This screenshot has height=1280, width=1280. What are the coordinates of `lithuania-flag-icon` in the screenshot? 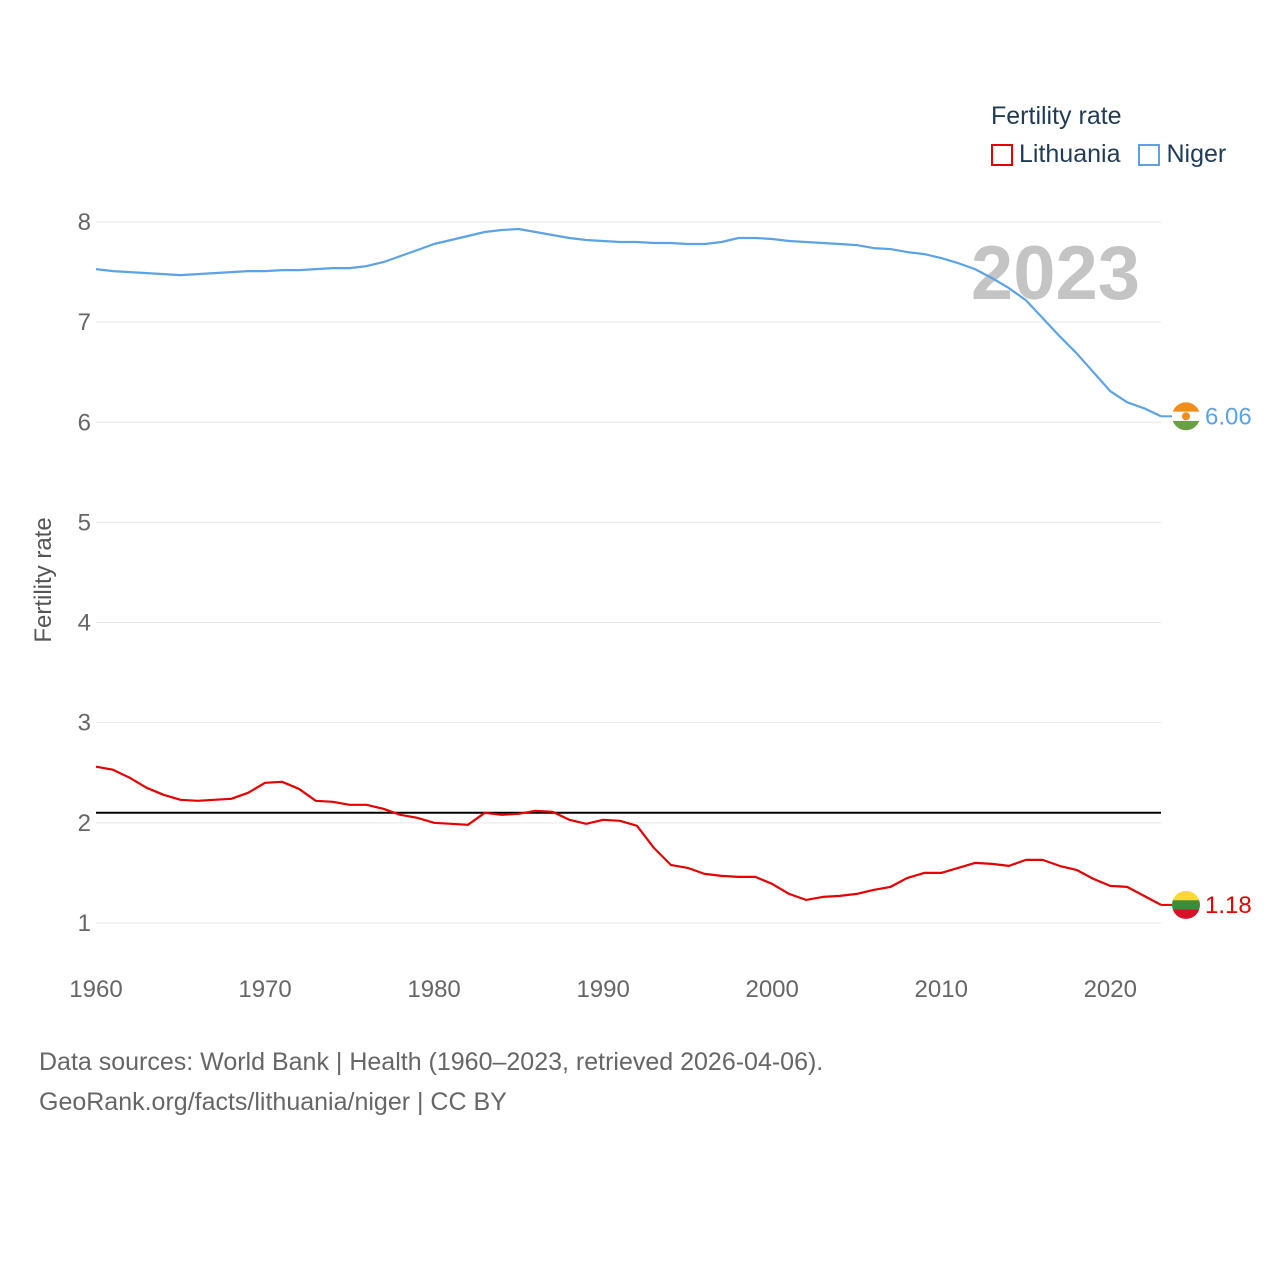 It's located at (1186, 904).